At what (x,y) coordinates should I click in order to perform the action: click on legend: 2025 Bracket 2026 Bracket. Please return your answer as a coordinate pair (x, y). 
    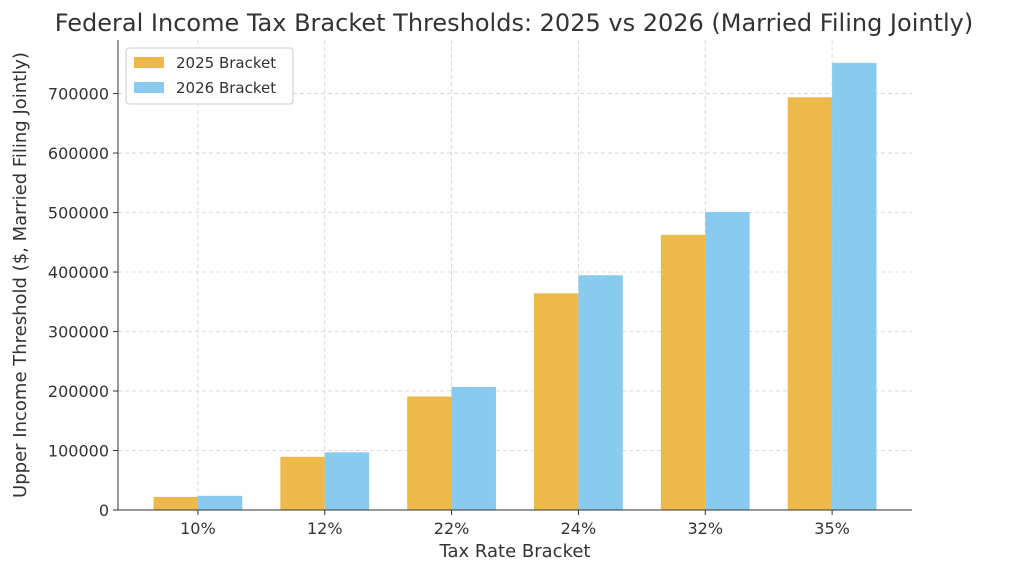
    Looking at the image, I should click on (209, 76).